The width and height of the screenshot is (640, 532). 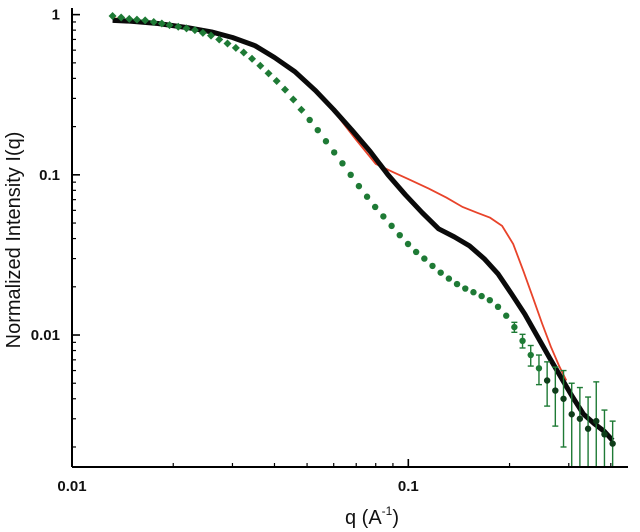 I want to click on y-tick-label: 1, so click(x=56, y=15).